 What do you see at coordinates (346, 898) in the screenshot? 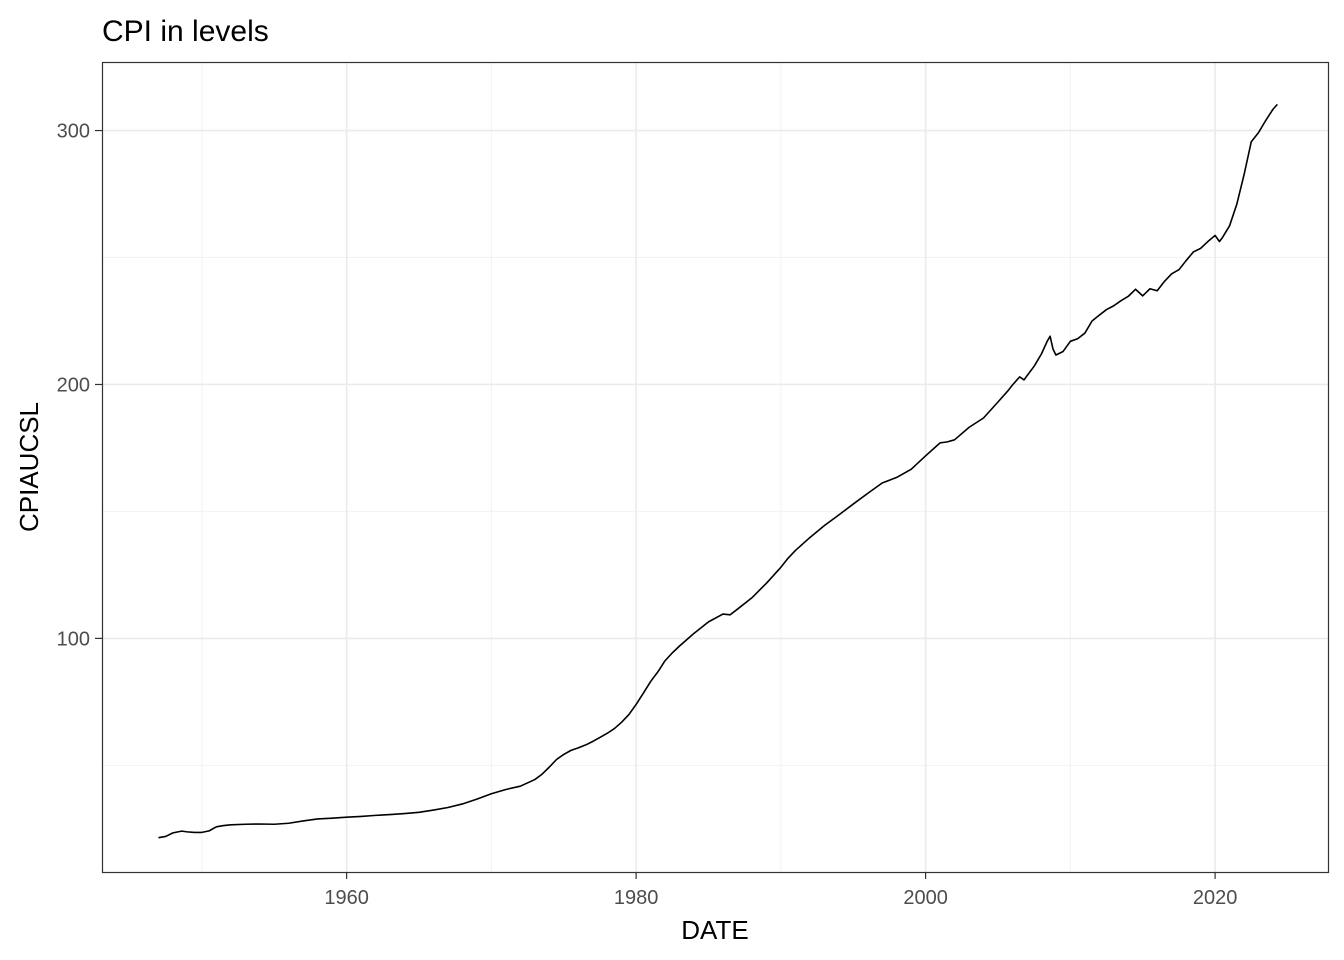
I see `x-tick-label: 1960` at bounding box center [346, 898].